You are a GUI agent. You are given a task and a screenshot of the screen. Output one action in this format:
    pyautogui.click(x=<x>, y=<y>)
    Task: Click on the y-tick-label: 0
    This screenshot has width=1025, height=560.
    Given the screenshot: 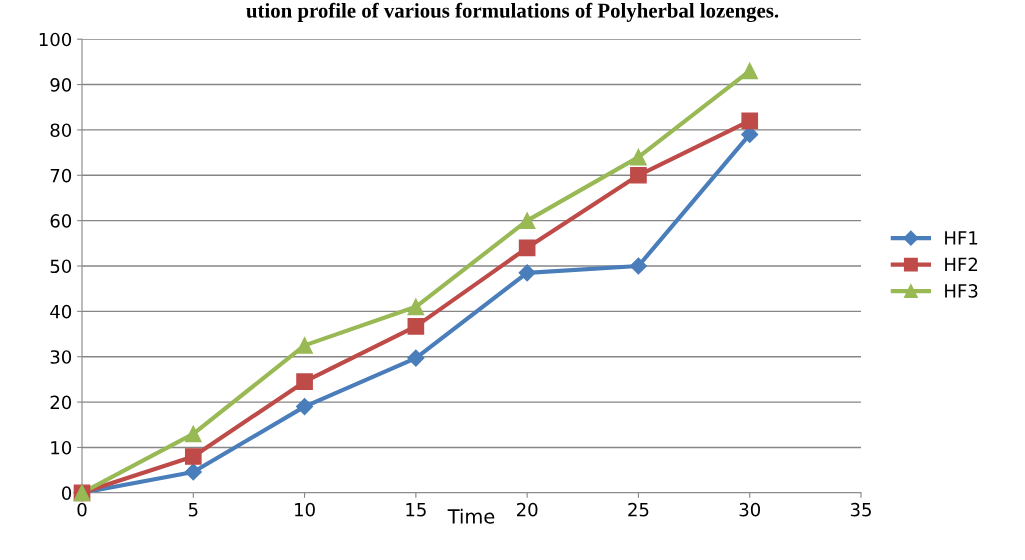 What is the action you would take?
    pyautogui.click(x=66, y=493)
    